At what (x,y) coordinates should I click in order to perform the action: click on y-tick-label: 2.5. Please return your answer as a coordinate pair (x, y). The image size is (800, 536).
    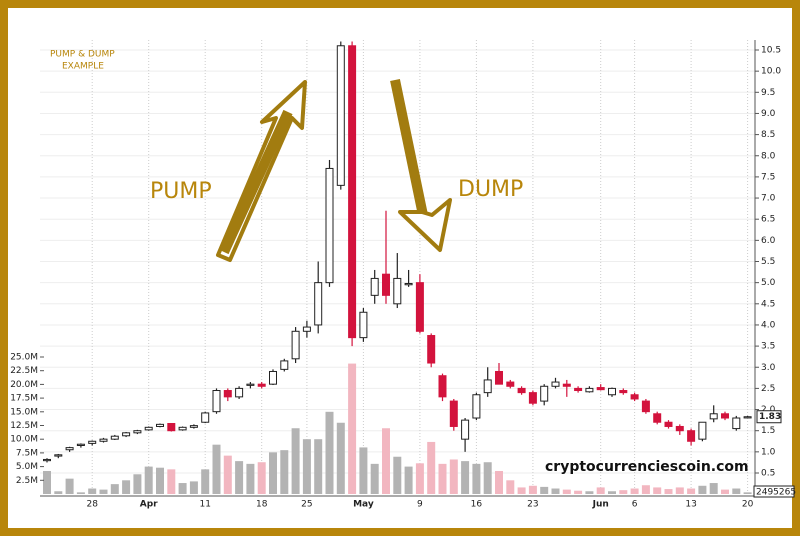
    Looking at the image, I should click on (768, 389).